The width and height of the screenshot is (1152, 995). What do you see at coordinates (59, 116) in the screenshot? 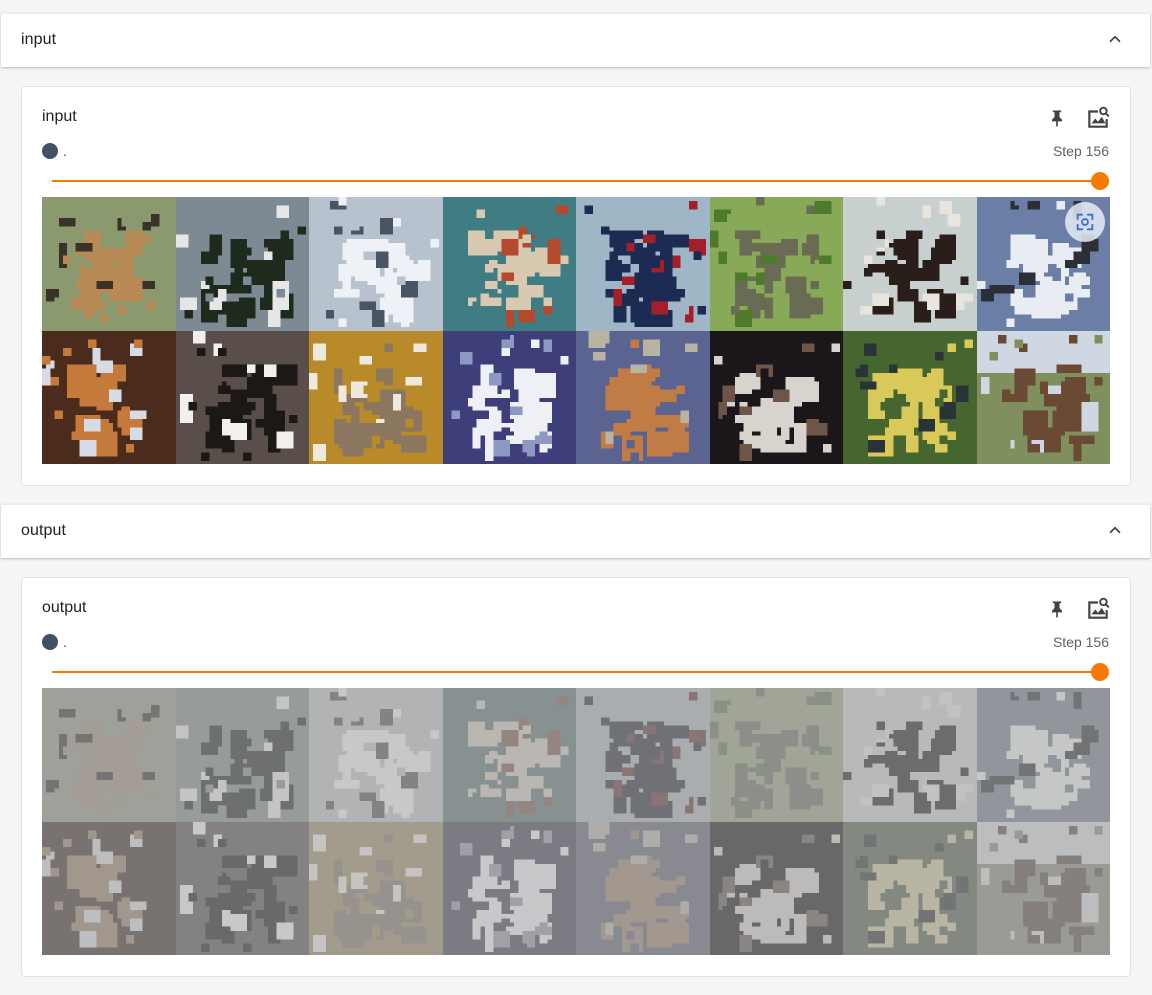
I see `card-title: input` at bounding box center [59, 116].